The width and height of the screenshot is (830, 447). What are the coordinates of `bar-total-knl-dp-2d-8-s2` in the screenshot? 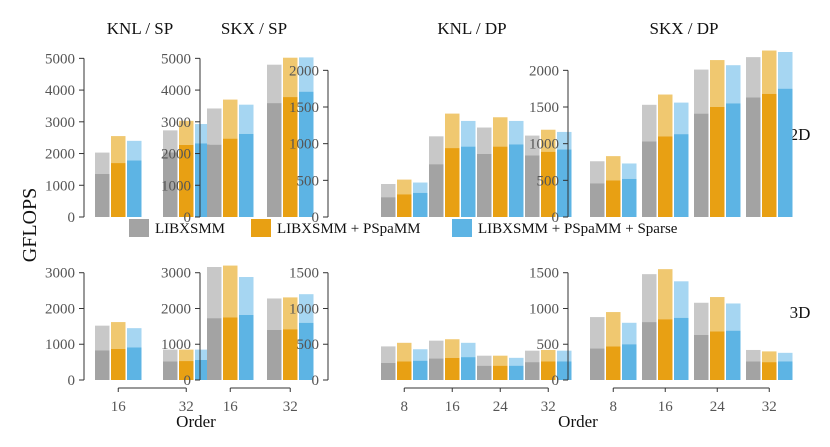 It's located at (420, 187).